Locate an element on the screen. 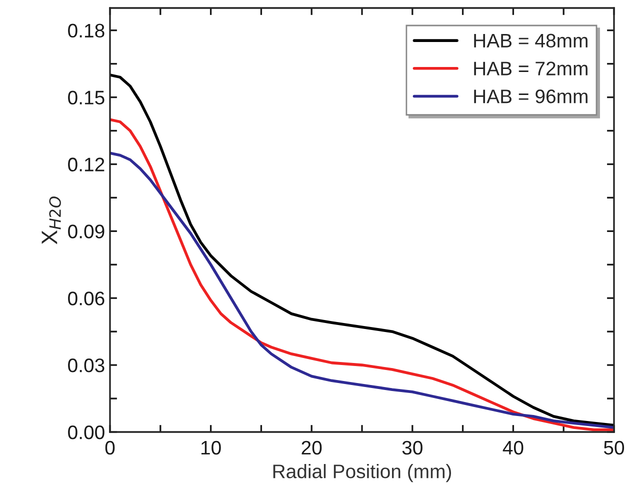  y-axis-title: X$_{H2O}$ is located at coordinates (51, 220).